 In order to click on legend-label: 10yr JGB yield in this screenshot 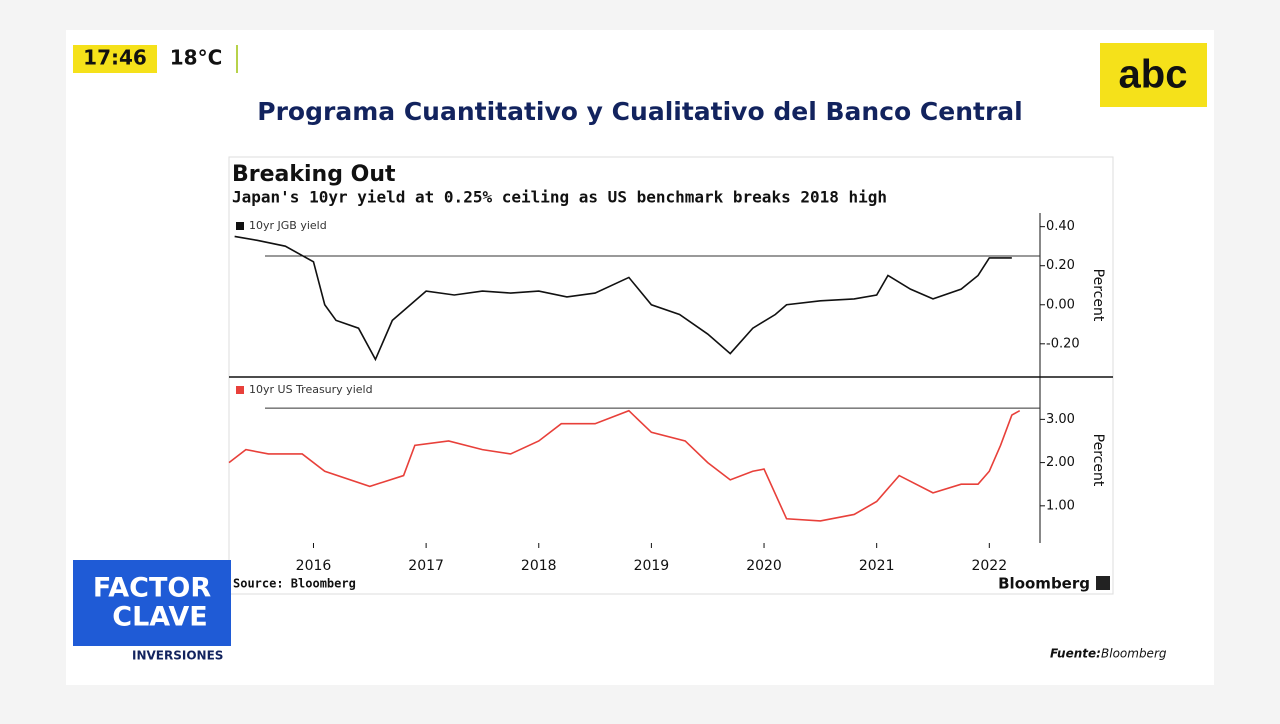, I will do `click(288, 225)`.